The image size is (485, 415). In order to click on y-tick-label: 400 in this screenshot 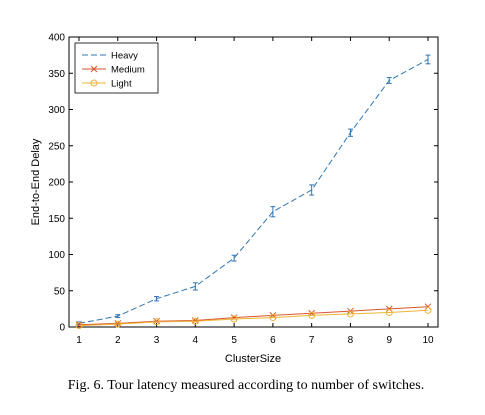, I will do `click(56, 38)`.